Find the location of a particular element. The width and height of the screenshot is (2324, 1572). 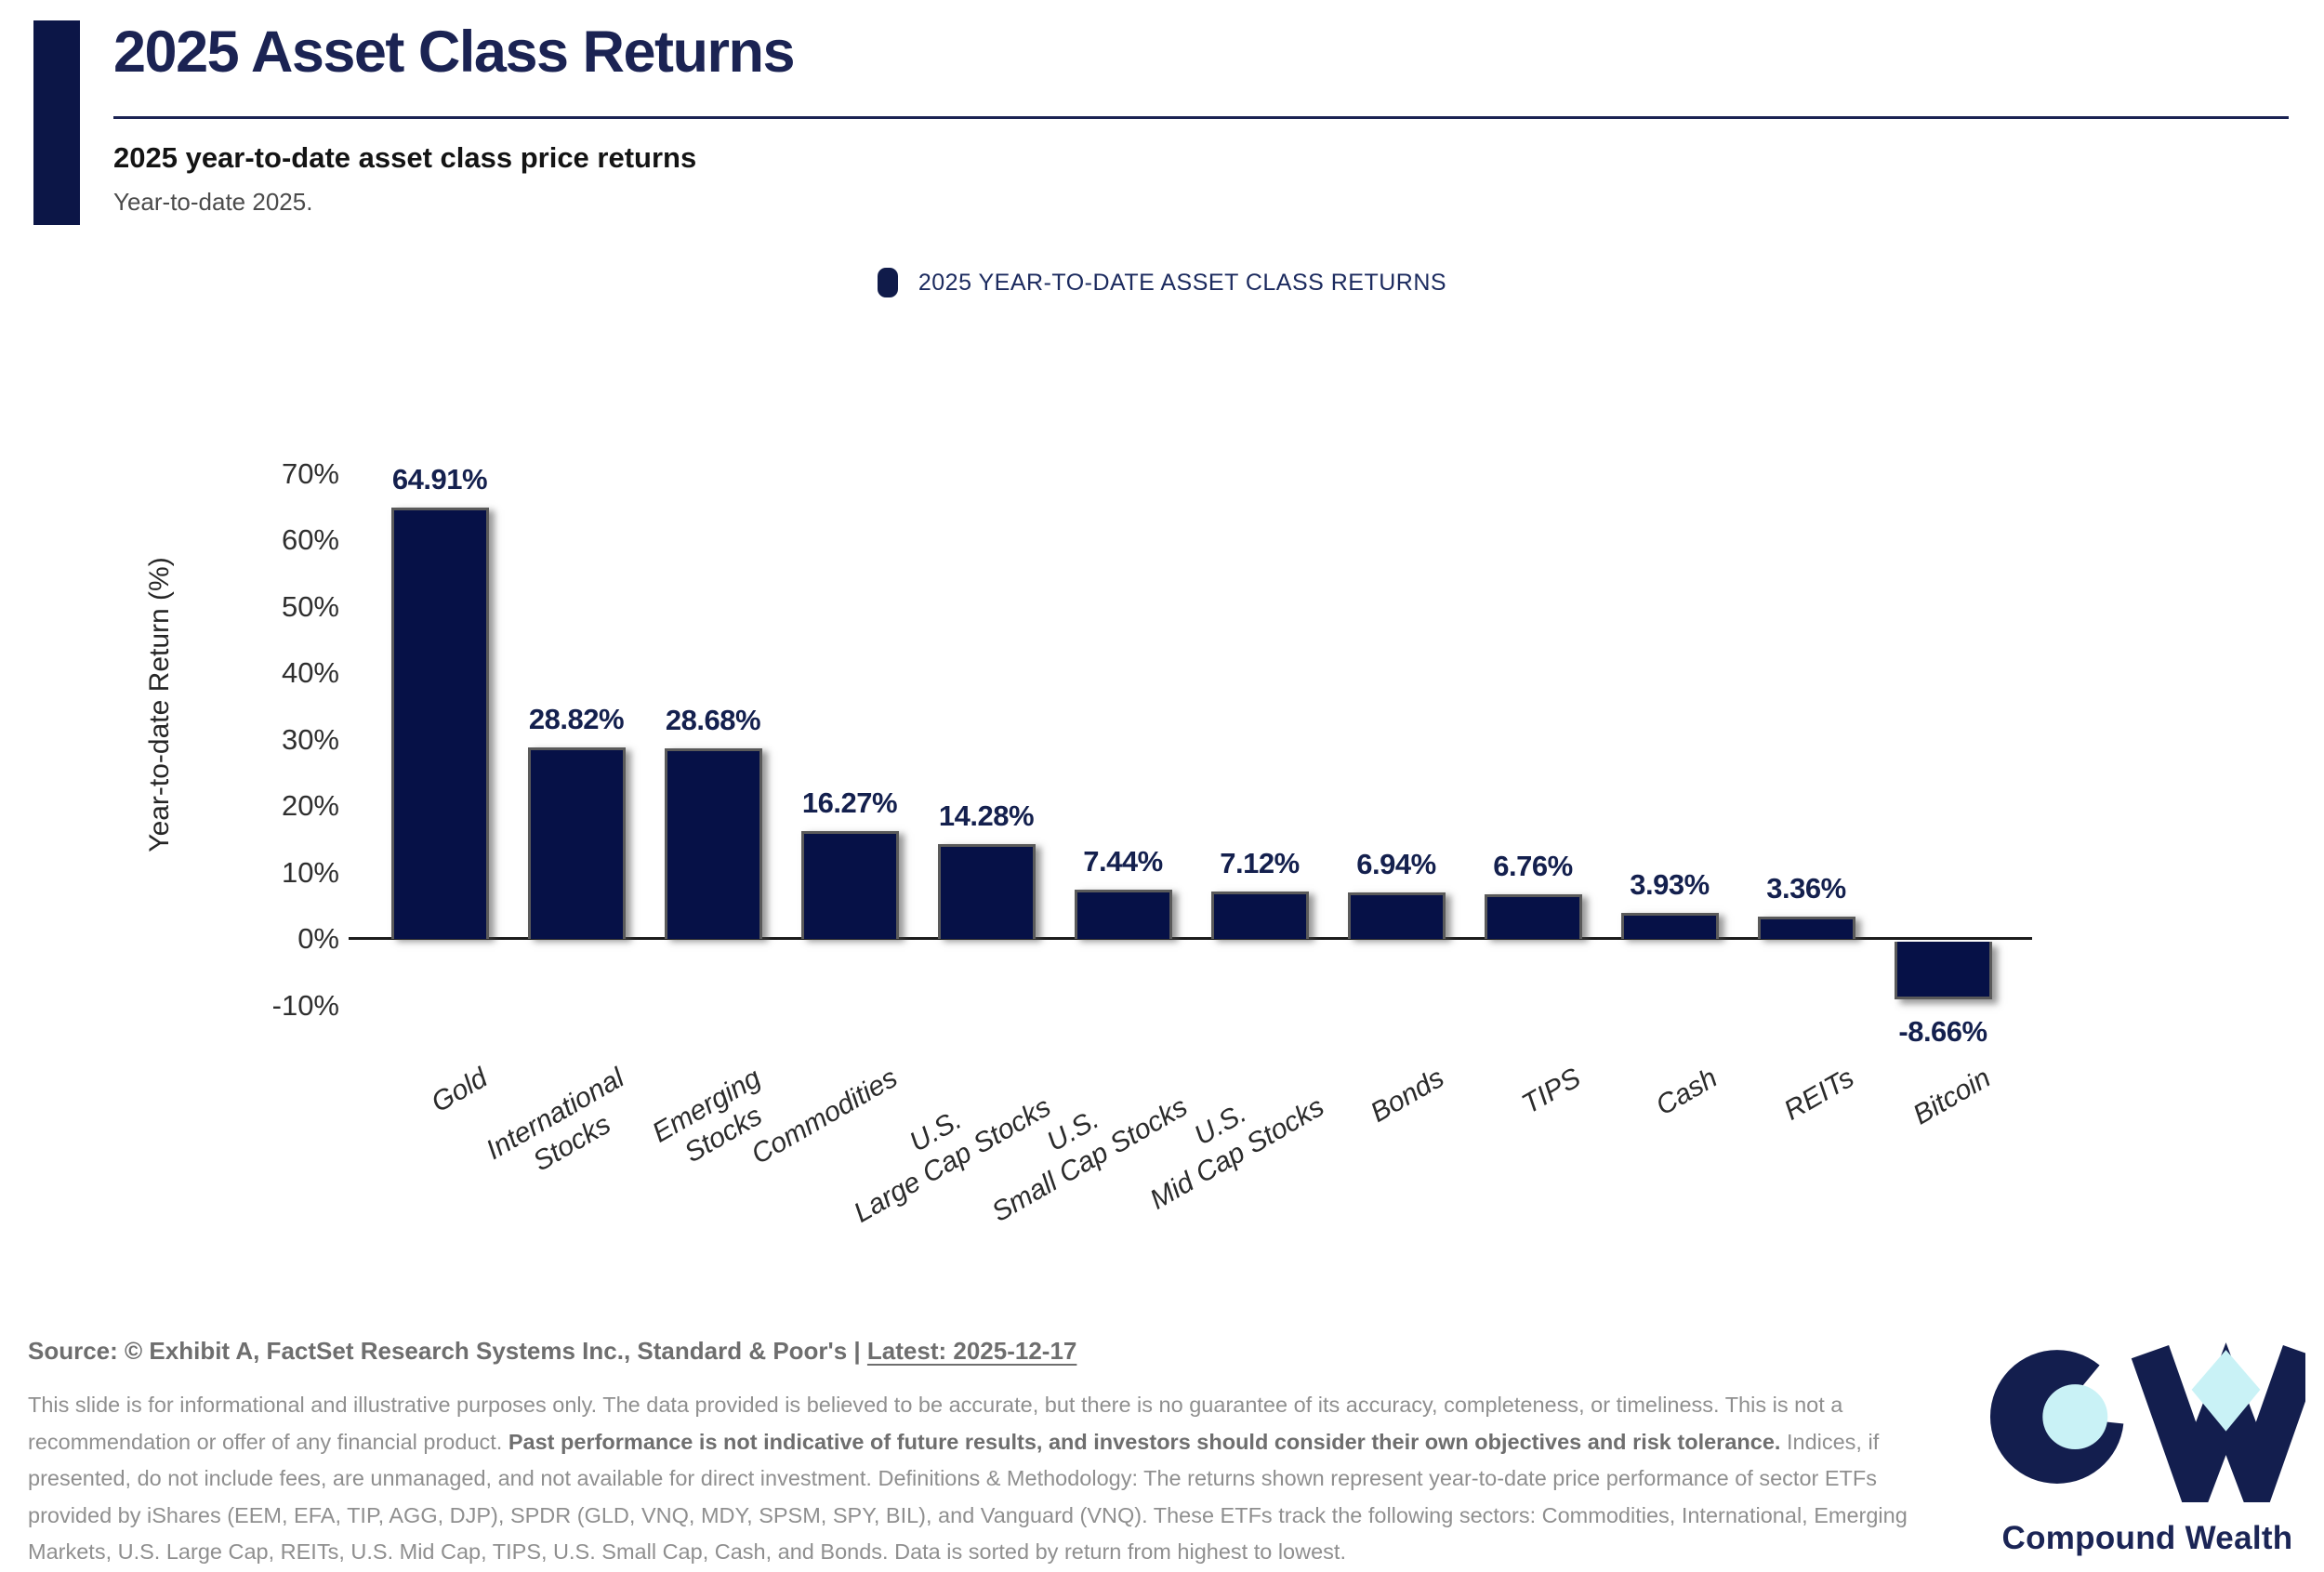

page-title: 2025 Asset Class Returns is located at coordinates (454, 52).